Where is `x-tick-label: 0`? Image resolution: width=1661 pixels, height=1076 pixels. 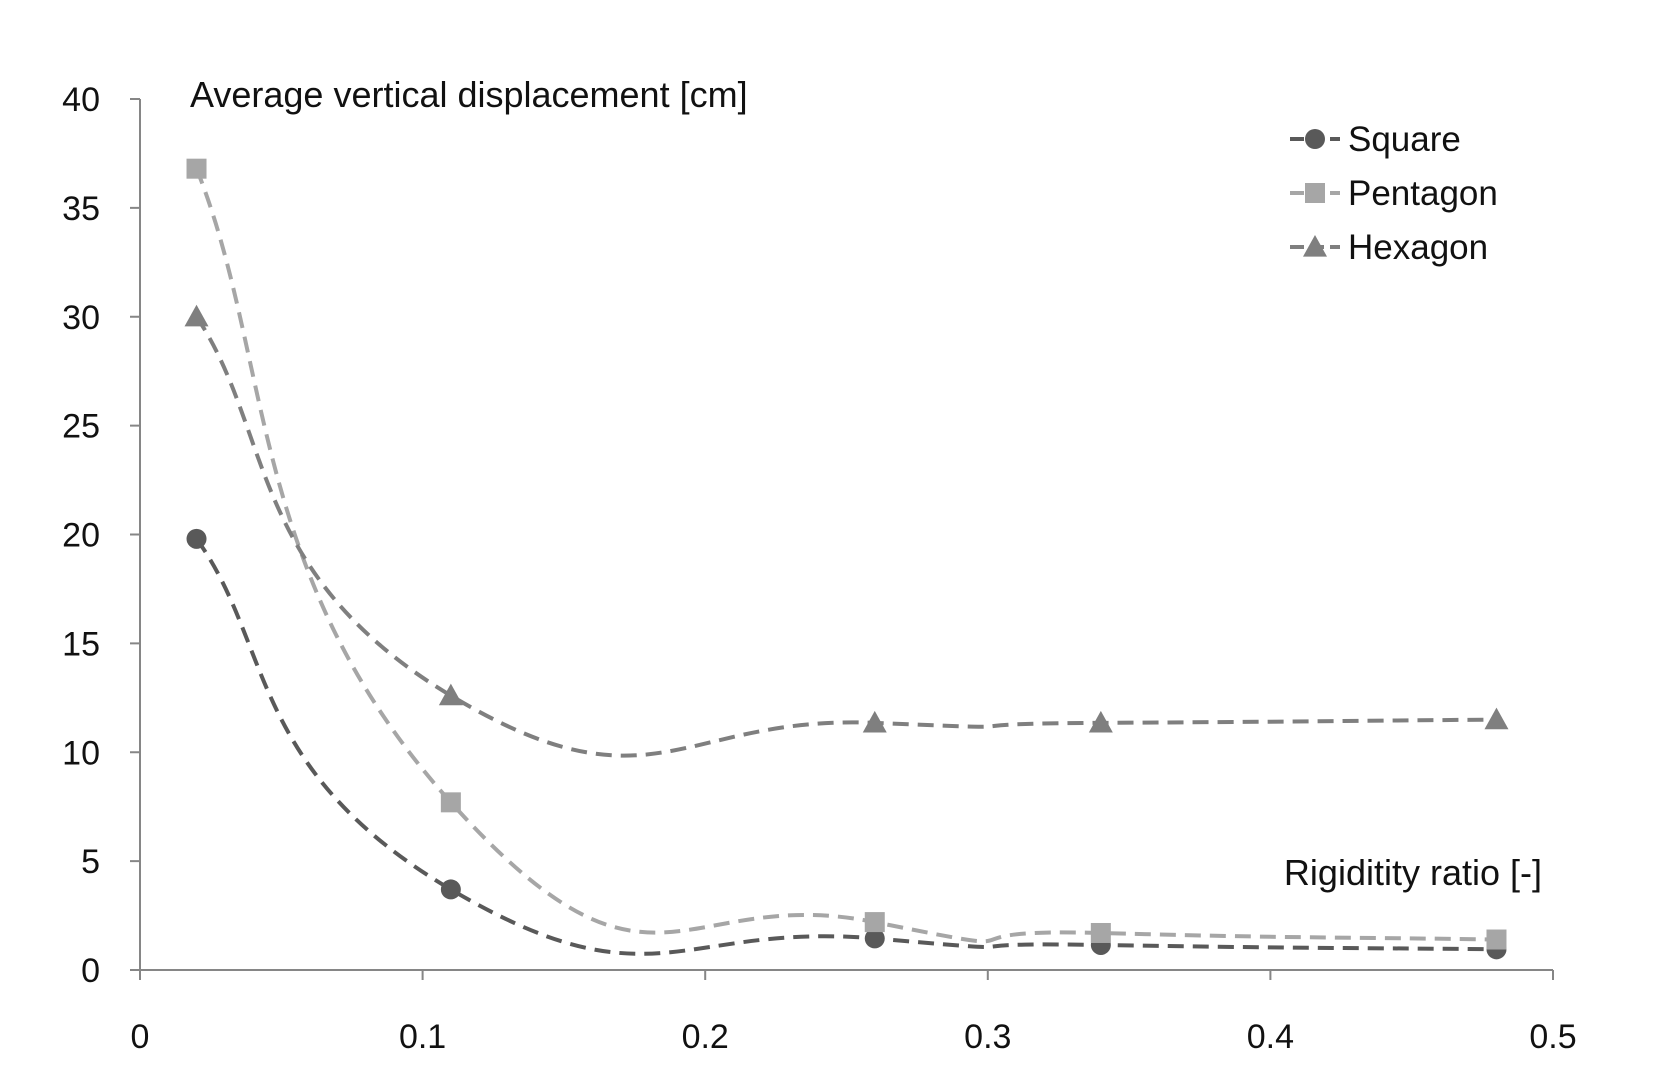
x-tick-label: 0 is located at coordinates (140, 1037).